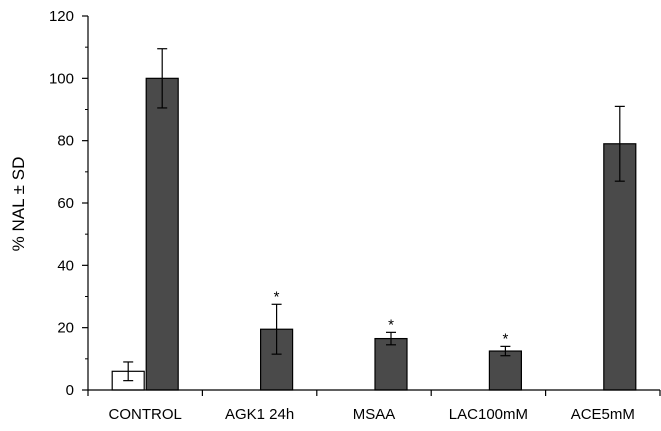 The image size is (661, 431). Describe the element at coordinates (145, 414) in the screenshot. I see `x-tick-label: CONTROL` at that location.